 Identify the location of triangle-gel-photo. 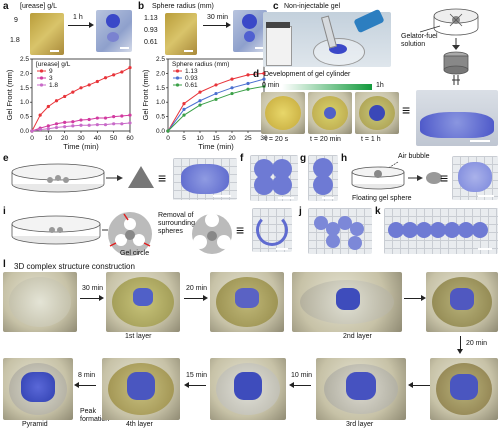
(205, 179).